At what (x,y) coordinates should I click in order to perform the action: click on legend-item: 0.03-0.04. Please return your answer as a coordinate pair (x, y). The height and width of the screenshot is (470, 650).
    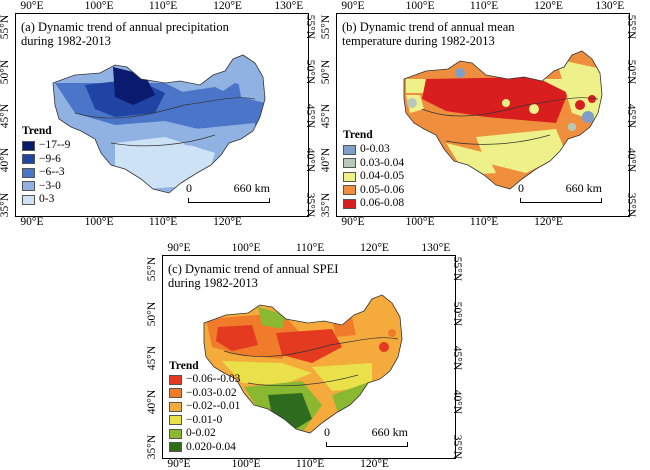
    Looking at the image, I should click on (373, 164).